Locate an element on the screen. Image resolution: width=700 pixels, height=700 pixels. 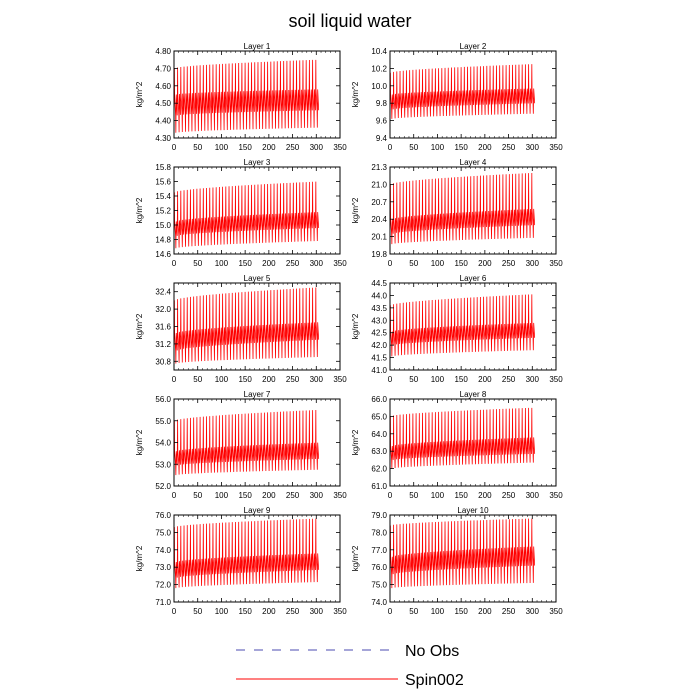
y-tick-label: 77.0 is located at coordinates (379, 550).